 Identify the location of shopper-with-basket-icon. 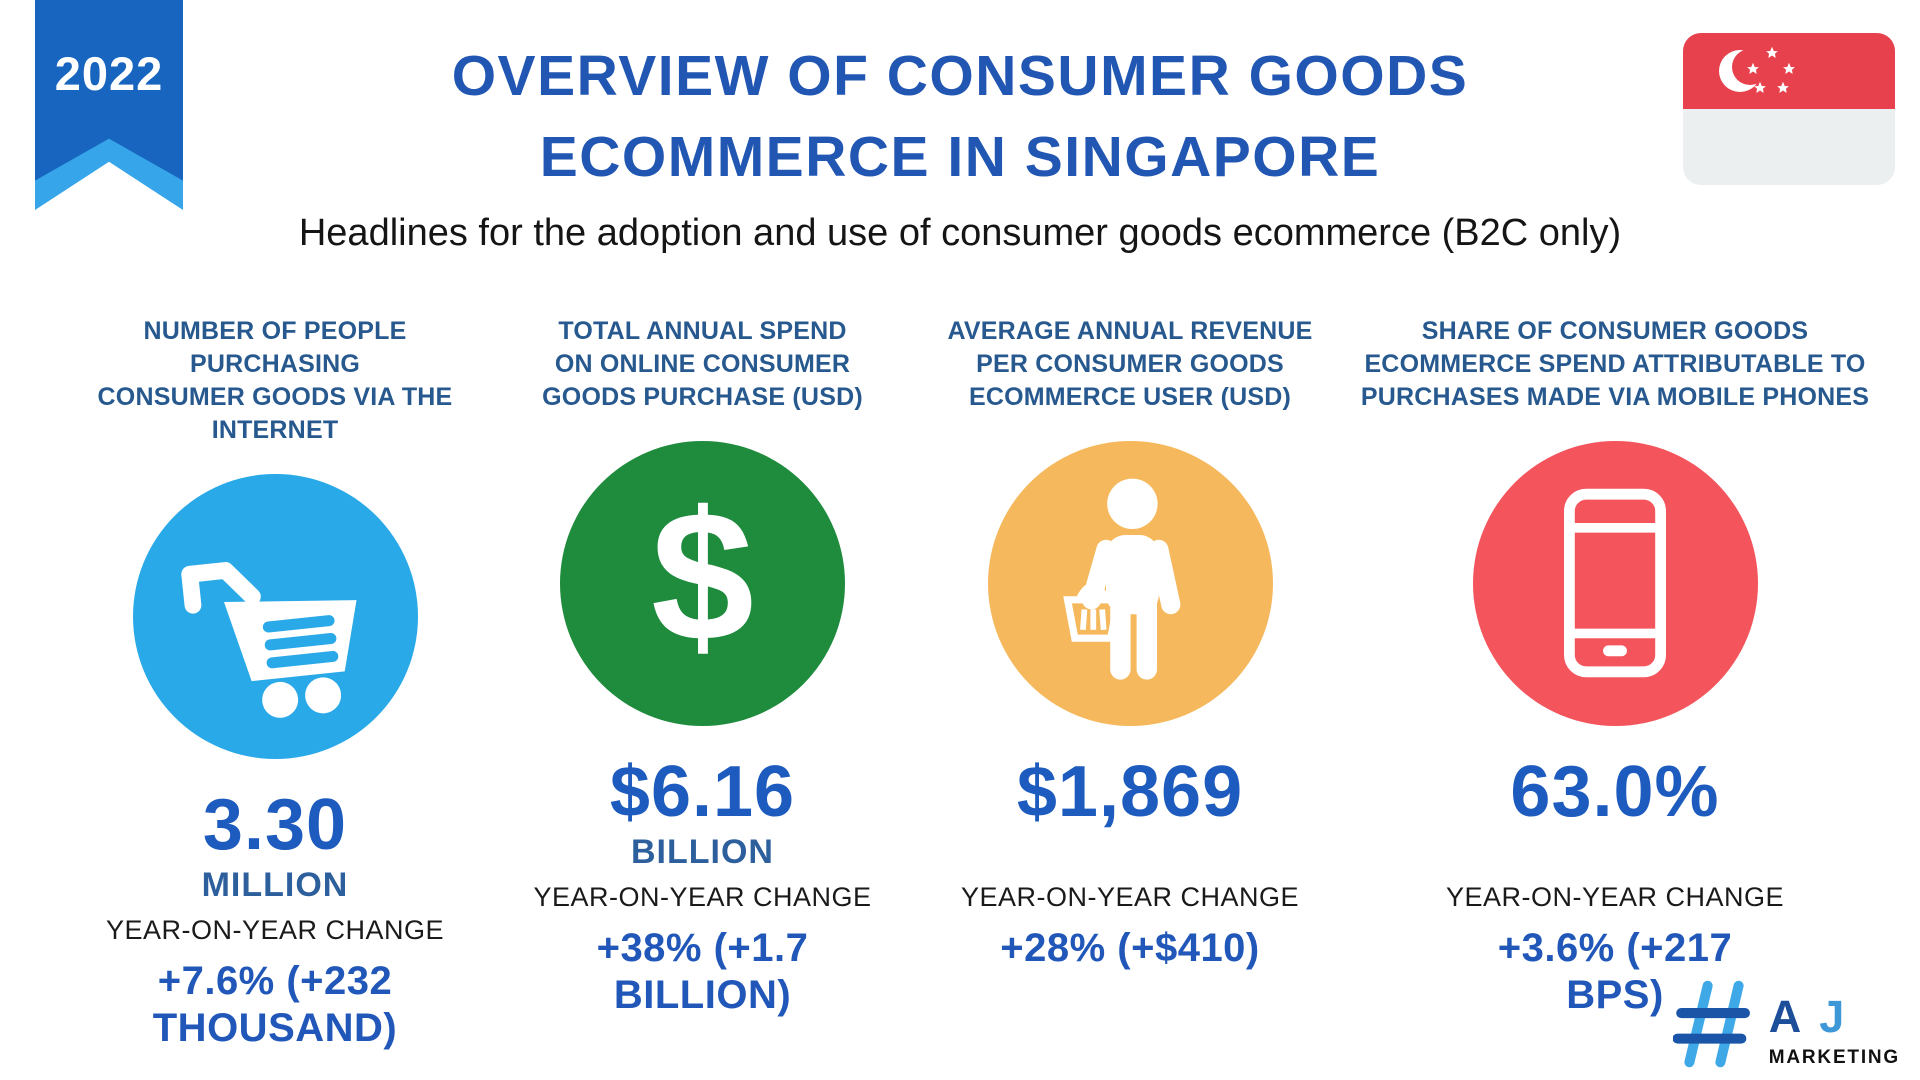
(1122, 579).